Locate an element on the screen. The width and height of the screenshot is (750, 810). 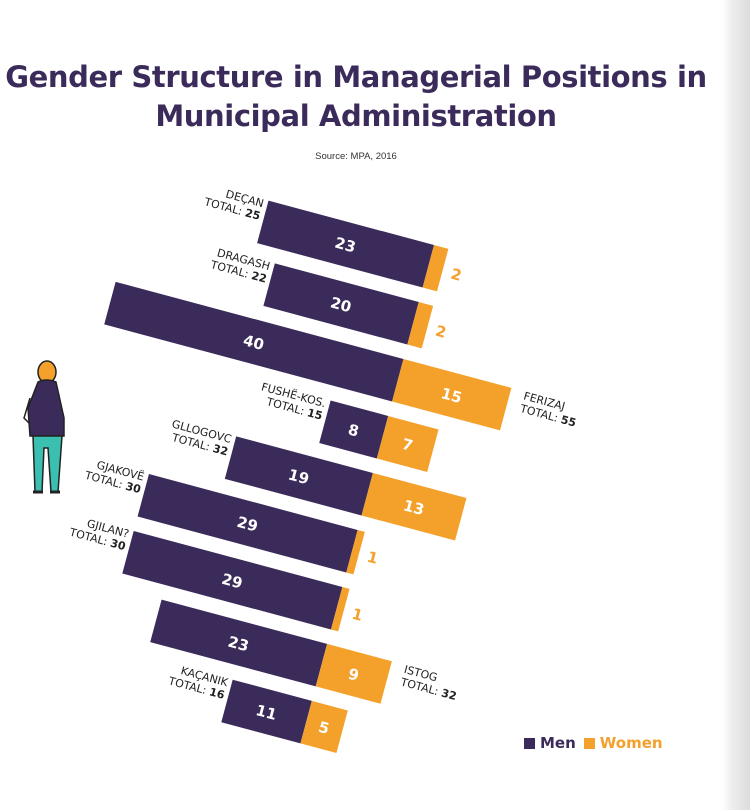
legend-swatch-women is located at coordinates (589, 743).